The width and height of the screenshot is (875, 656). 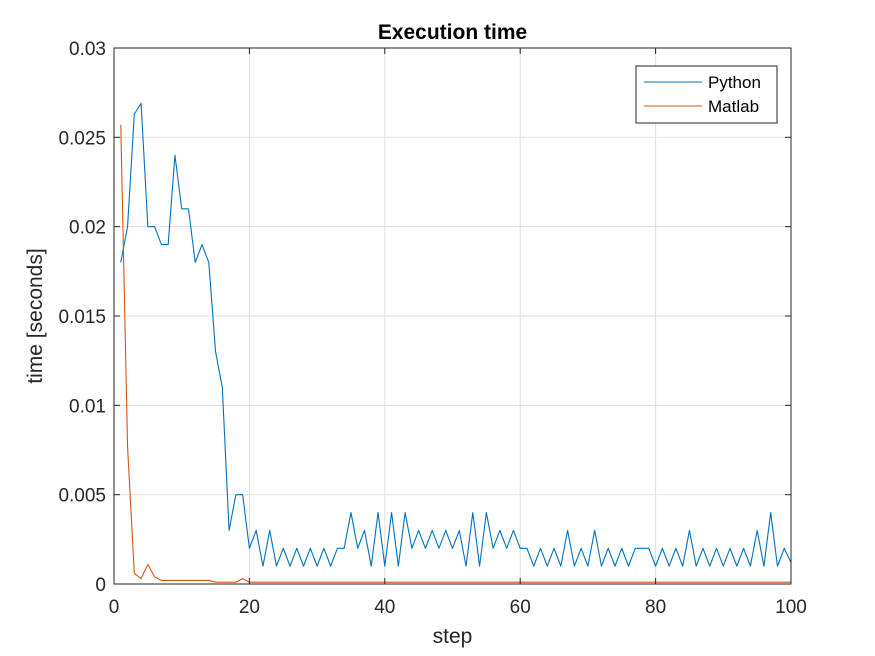 I want to click on legend-label-python: Python, so click(x=734, y=82).